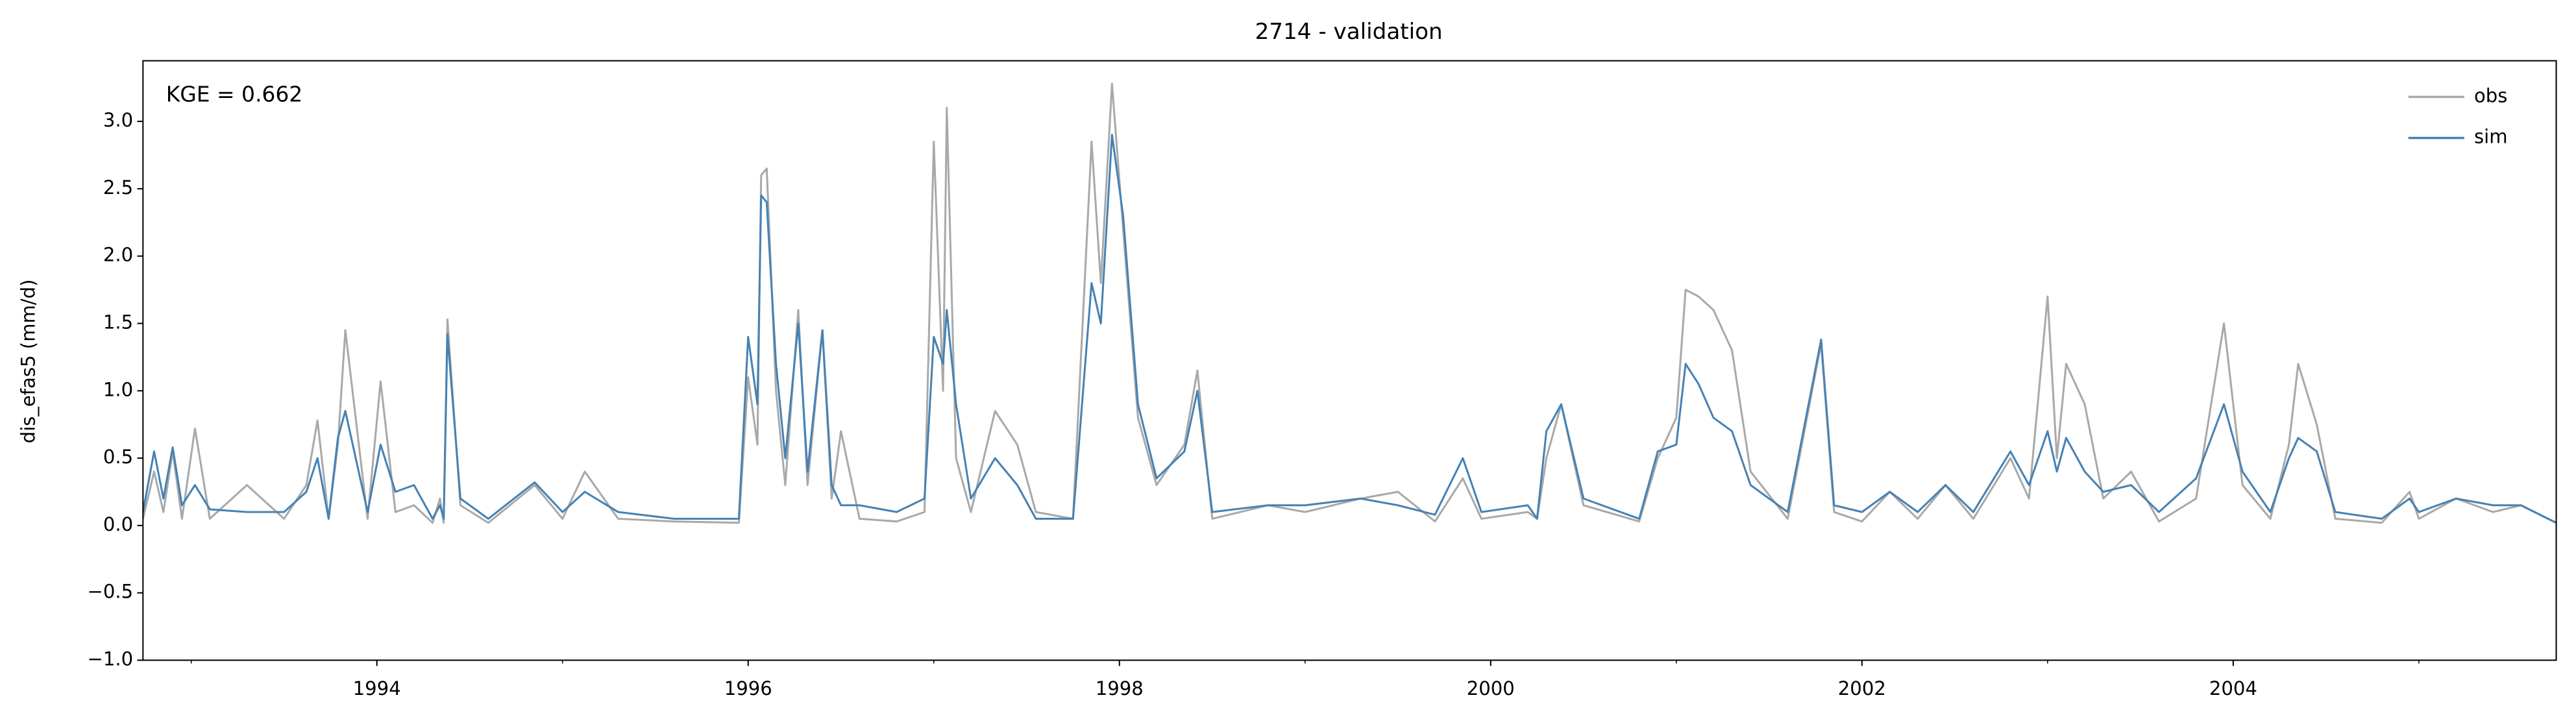 The width and height of the screenshot is (2576, 728). I want to click on annotation: KGE = 0.662, so click(234, 93).